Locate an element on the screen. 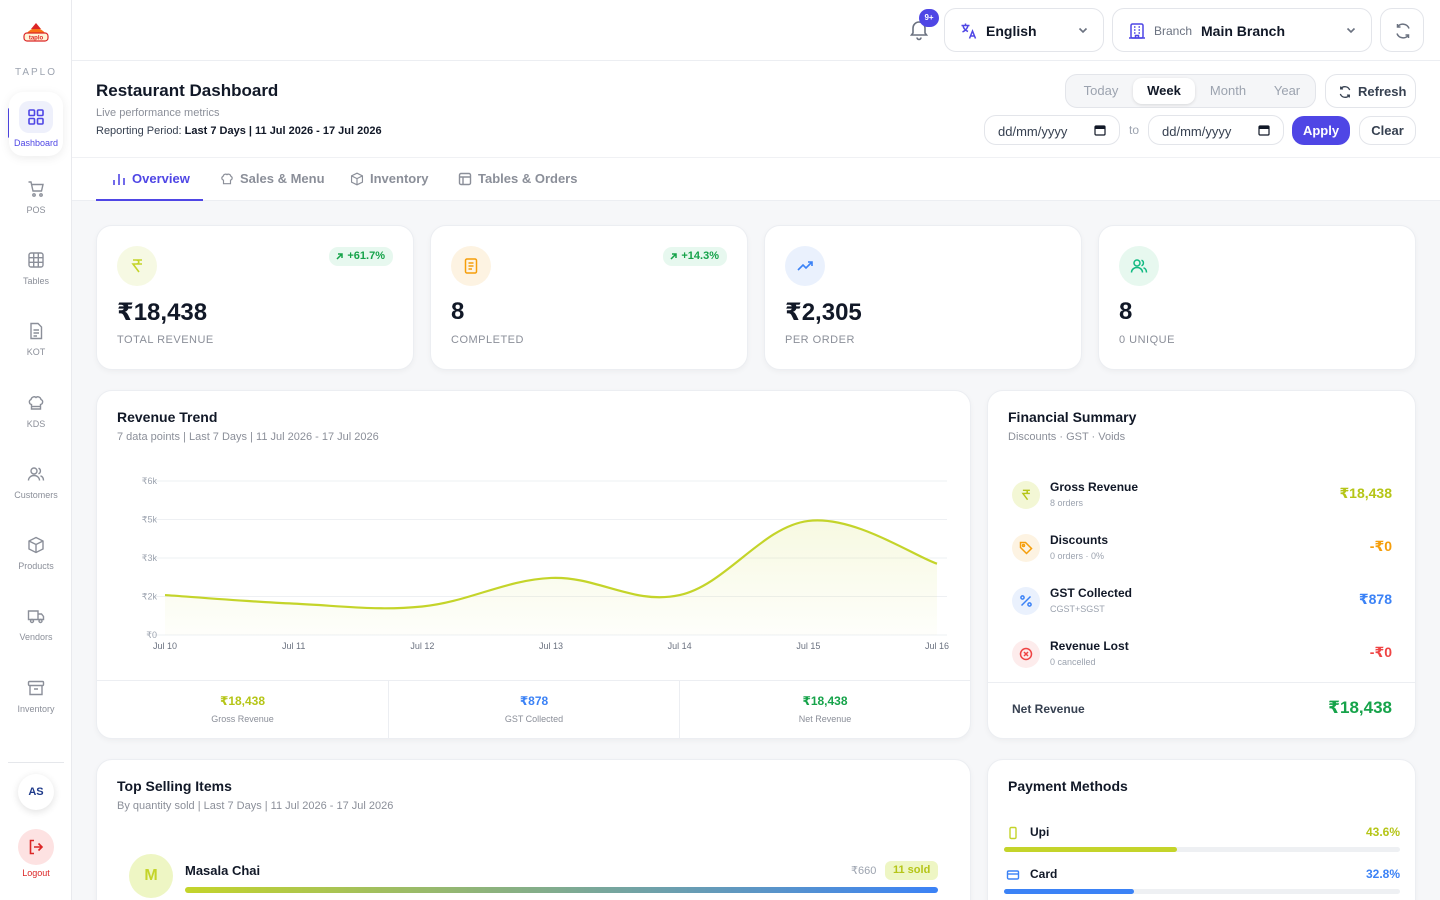  avatar: AS is located at coordinates (36, 792).